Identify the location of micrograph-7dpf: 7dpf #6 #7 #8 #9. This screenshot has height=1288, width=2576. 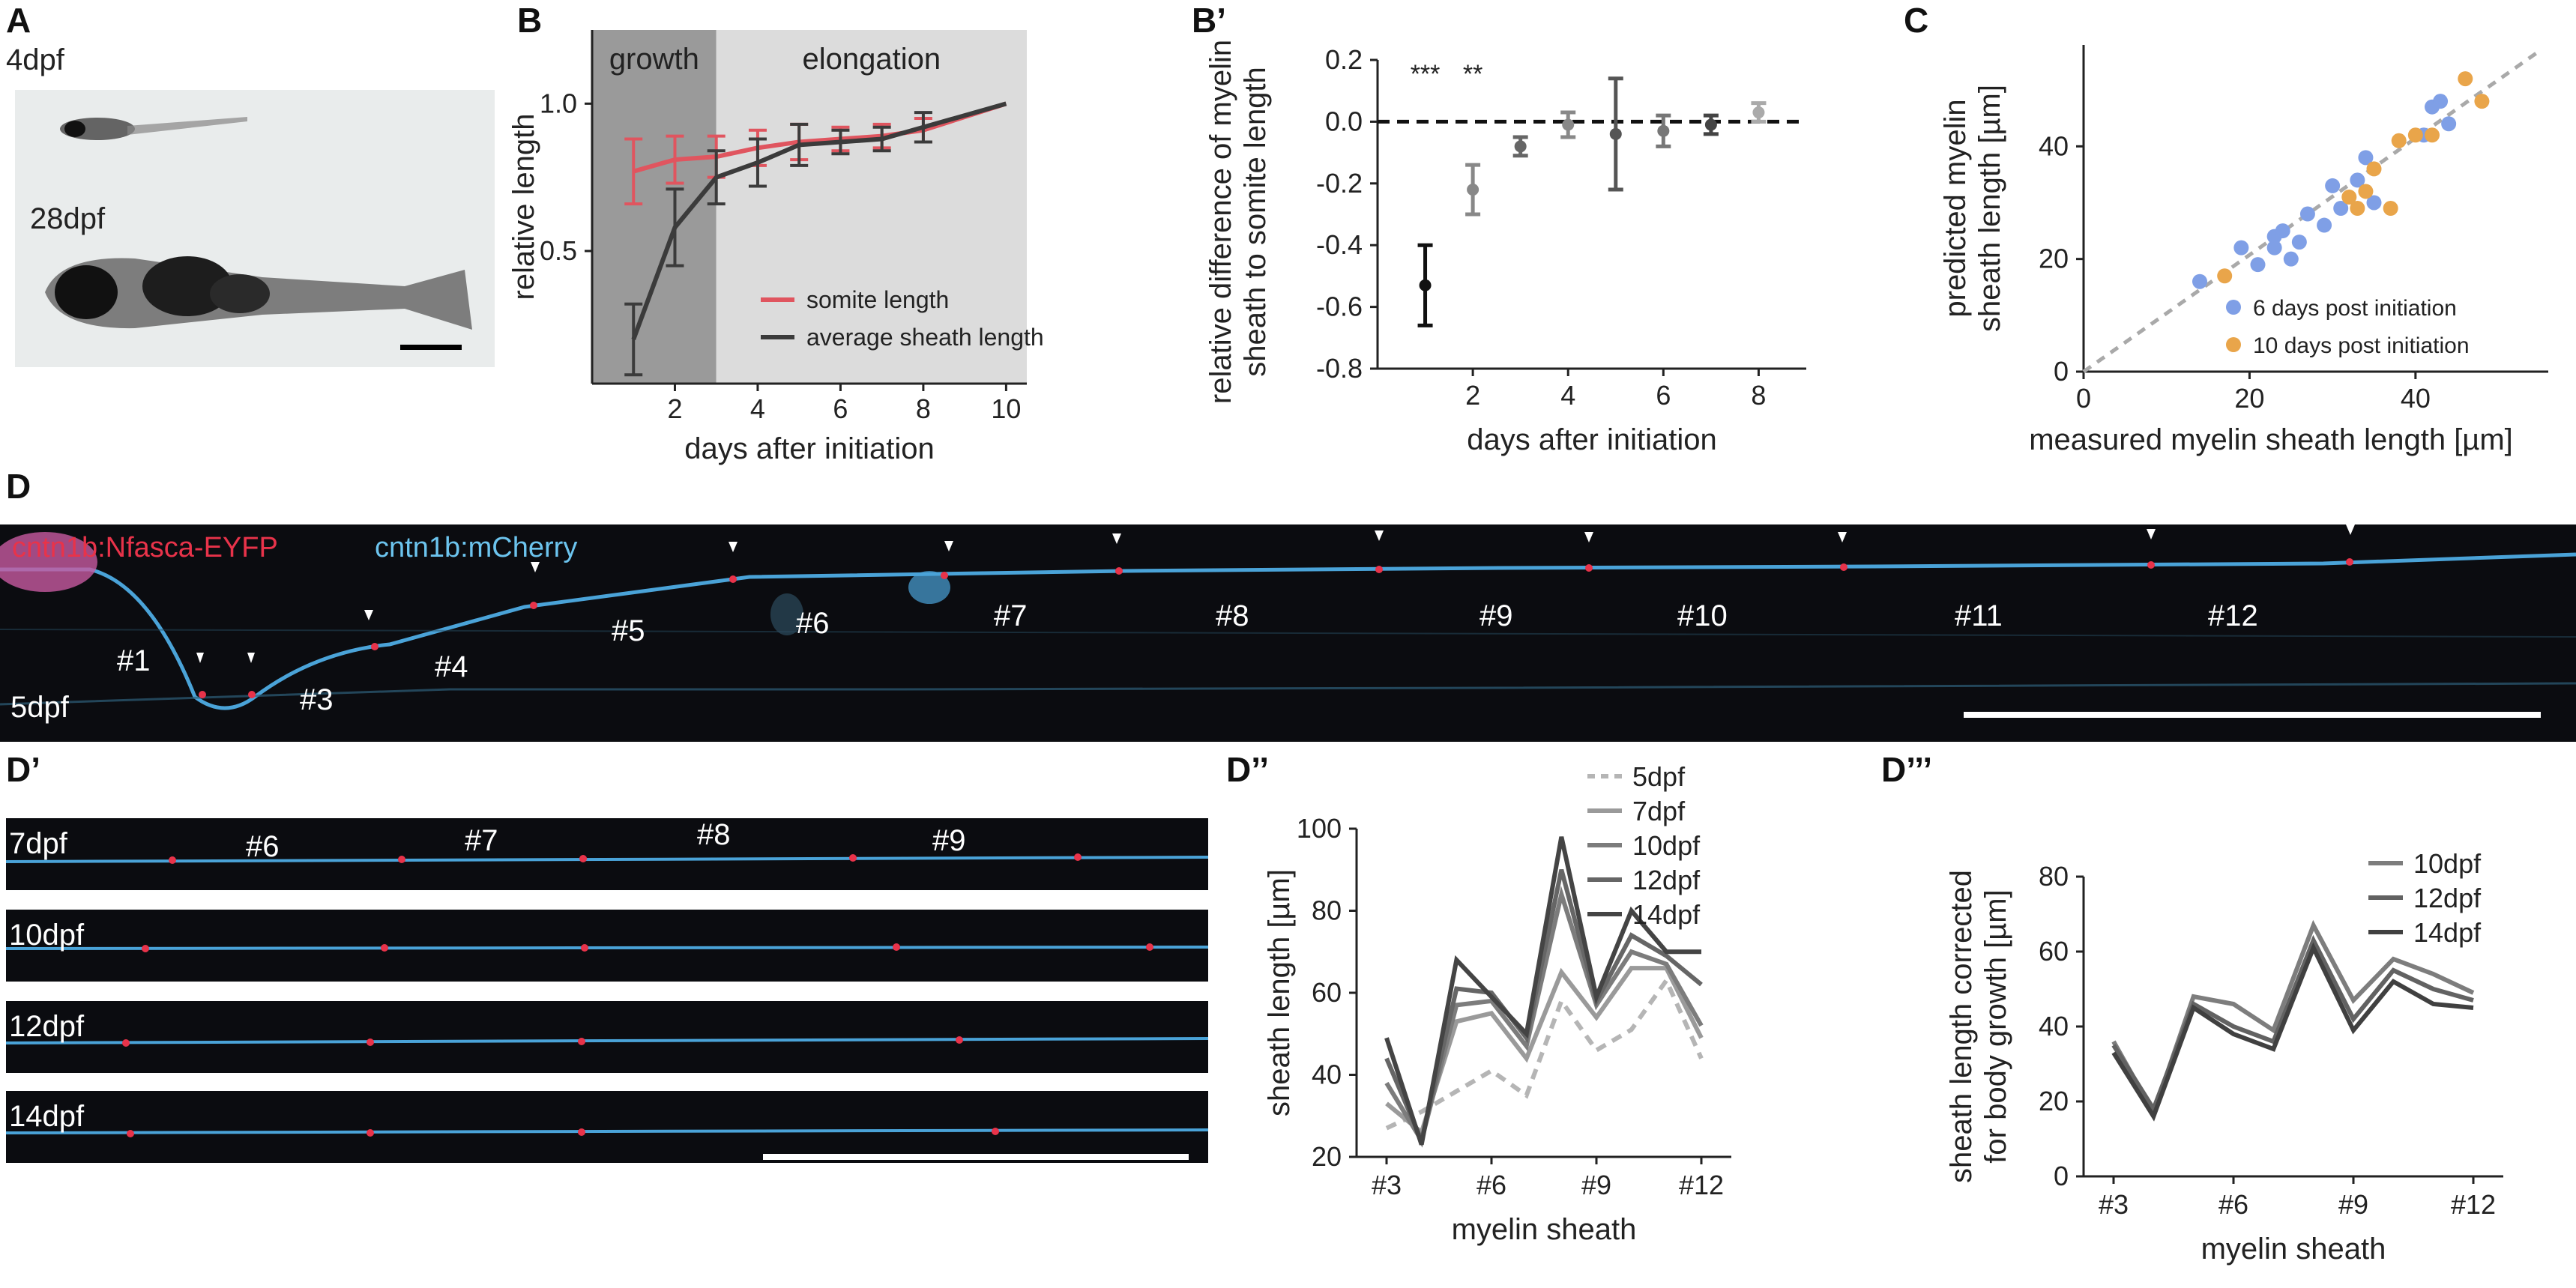
(607, 854).